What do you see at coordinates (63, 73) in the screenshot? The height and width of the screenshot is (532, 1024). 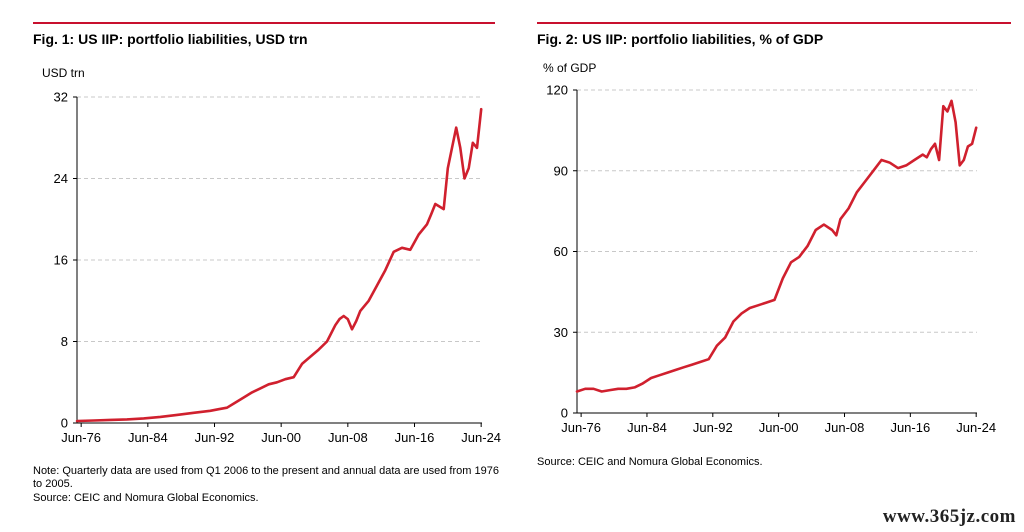 I see `y-unit-label: USD trn` at bounding box center [63, 73].